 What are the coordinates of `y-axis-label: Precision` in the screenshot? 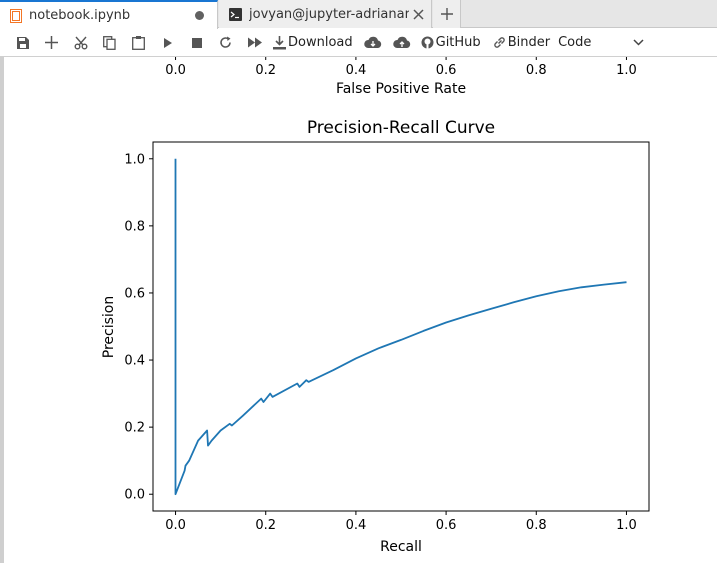 It's located at (109, 327).